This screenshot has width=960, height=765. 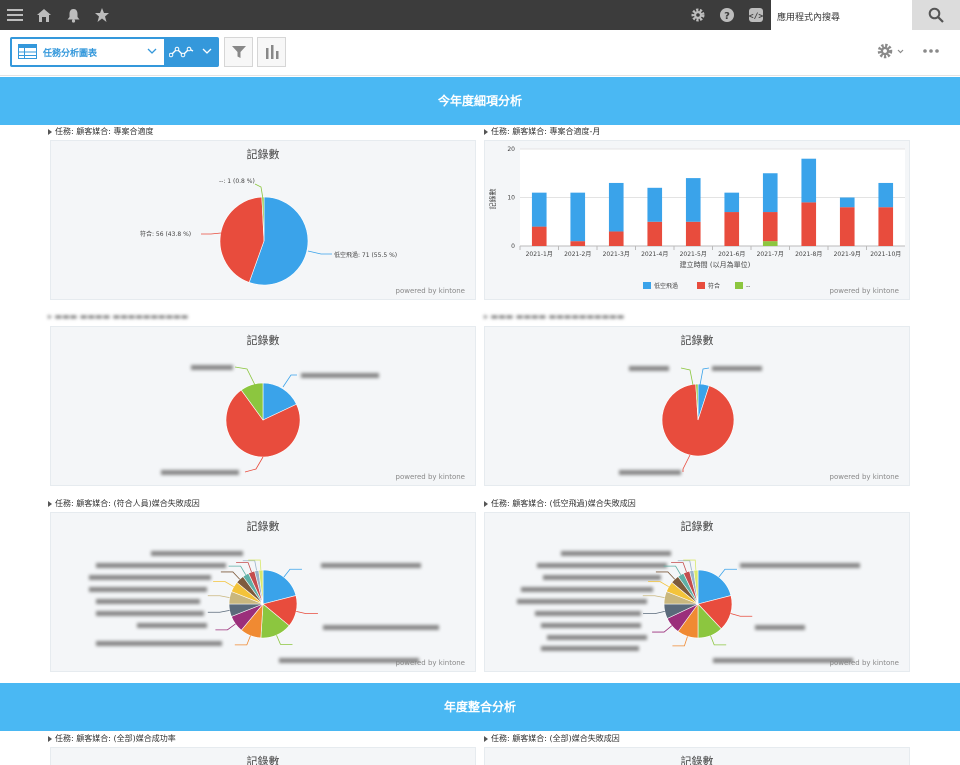 What do you see at coordinates (539, 254) in the screenshot?
I see `x-tick-label: 2021-1月` at bounding box center [539, 254].